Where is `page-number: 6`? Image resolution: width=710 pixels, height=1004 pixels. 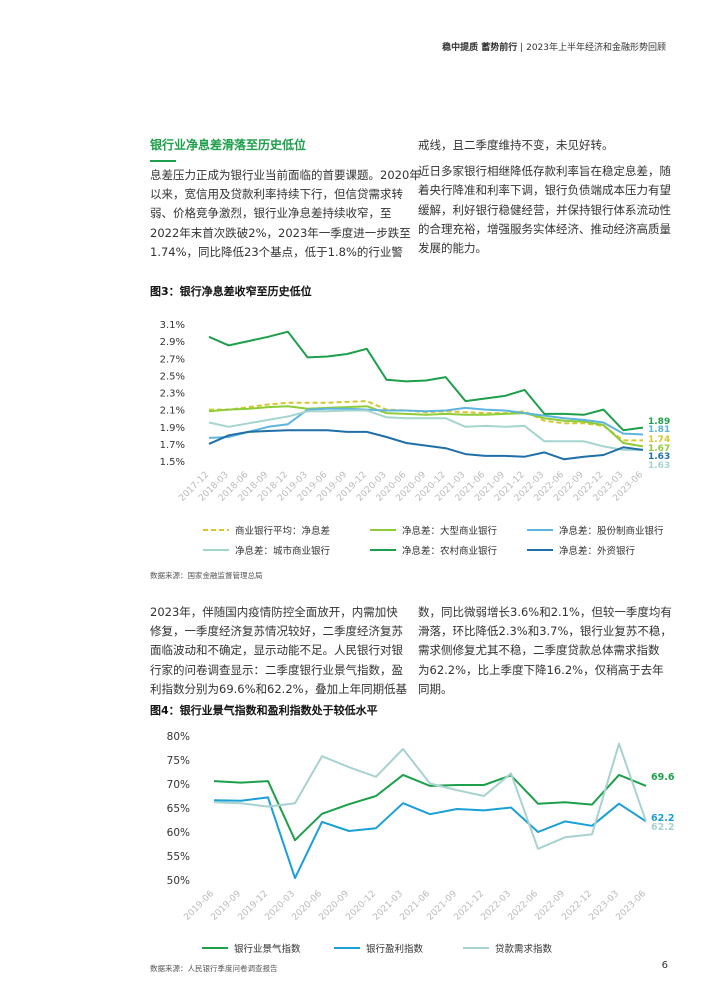
page-number: 6 is located at coordinates (664, 965).